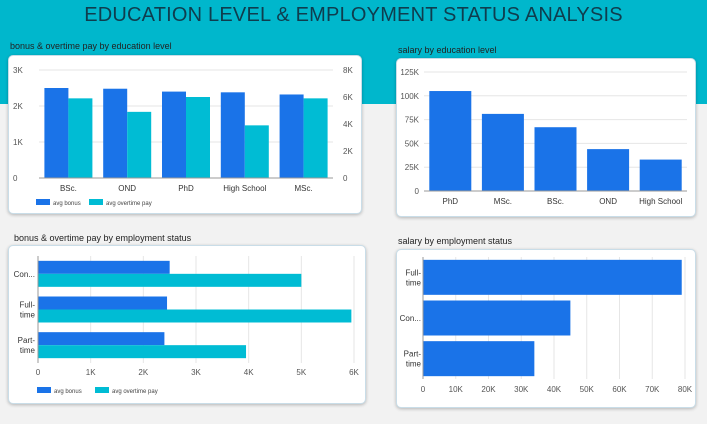 This screenshot has height=424, width=707. What do you see at coordinates (103, 303) in the screenshot?
I see `bar-avg-bonus-full-time` at bounding box center [103, 303].